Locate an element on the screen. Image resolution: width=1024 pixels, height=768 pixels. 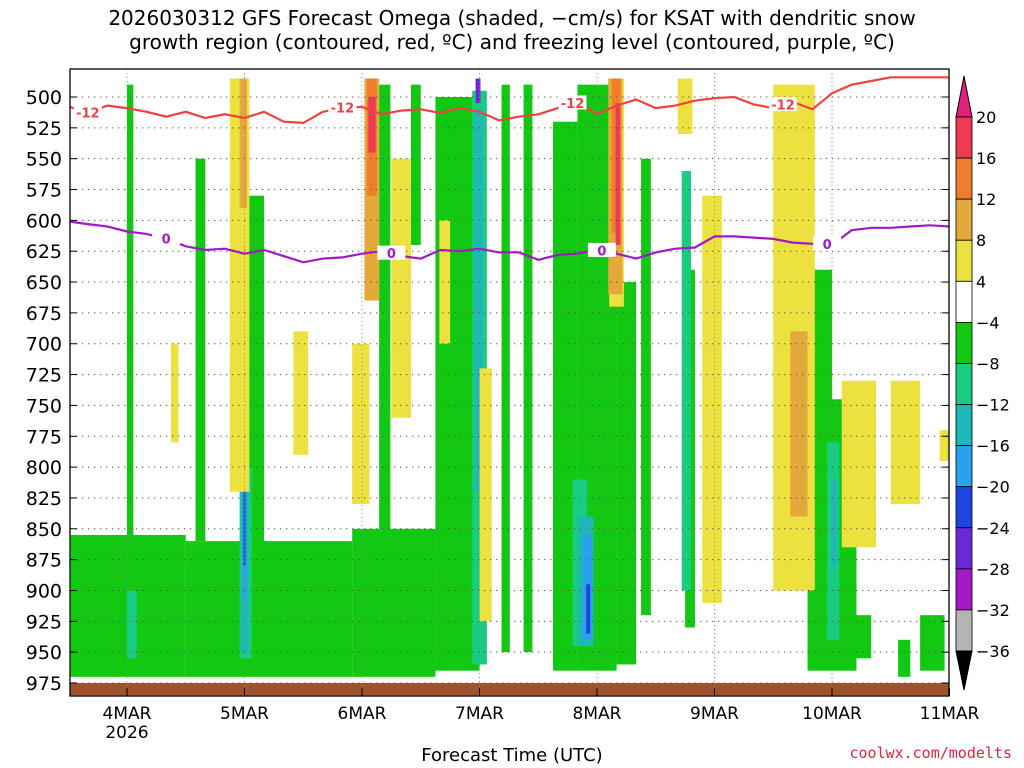
colorbar-bottom-arrow is located at coordinates (964, 670).